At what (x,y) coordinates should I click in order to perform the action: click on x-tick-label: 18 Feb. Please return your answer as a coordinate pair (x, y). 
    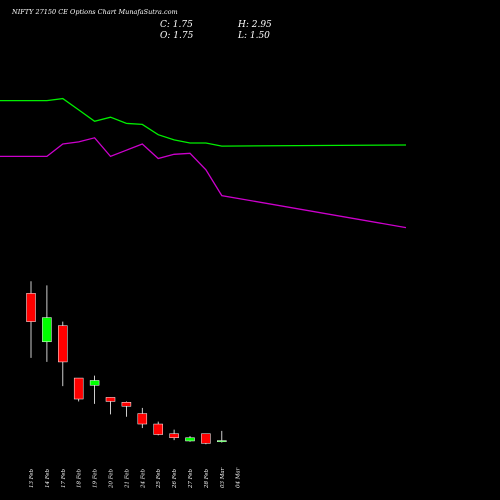
    Looking at the image, I should click on (80, 478).